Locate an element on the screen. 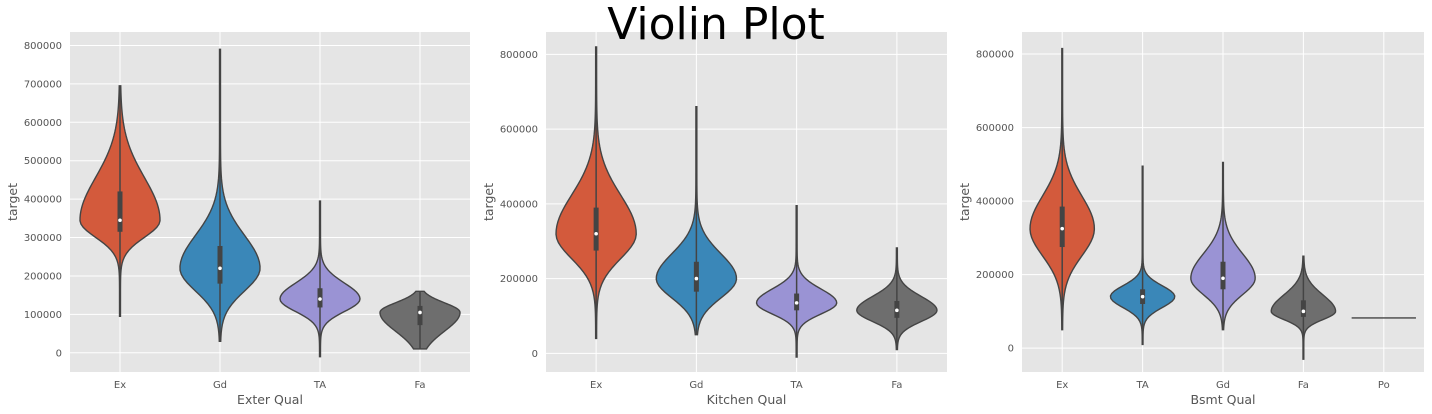 This screenshot has width=1432, height=414. x-axis-label: Bsmt Qual is located at coordinates (1222, 399).